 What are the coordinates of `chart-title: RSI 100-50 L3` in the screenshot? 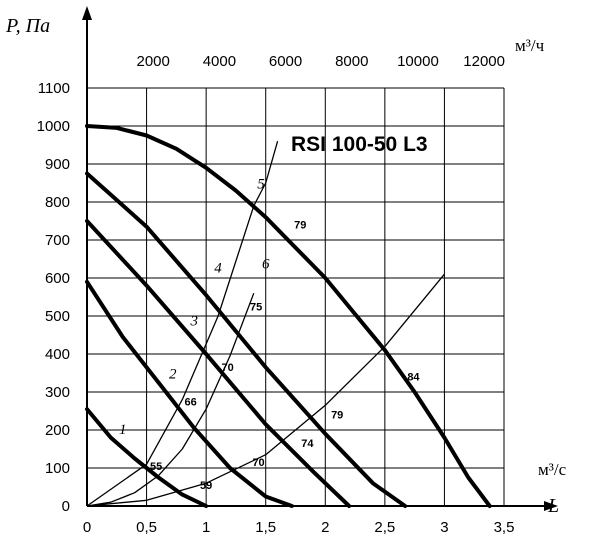 It's located at (359, 144).